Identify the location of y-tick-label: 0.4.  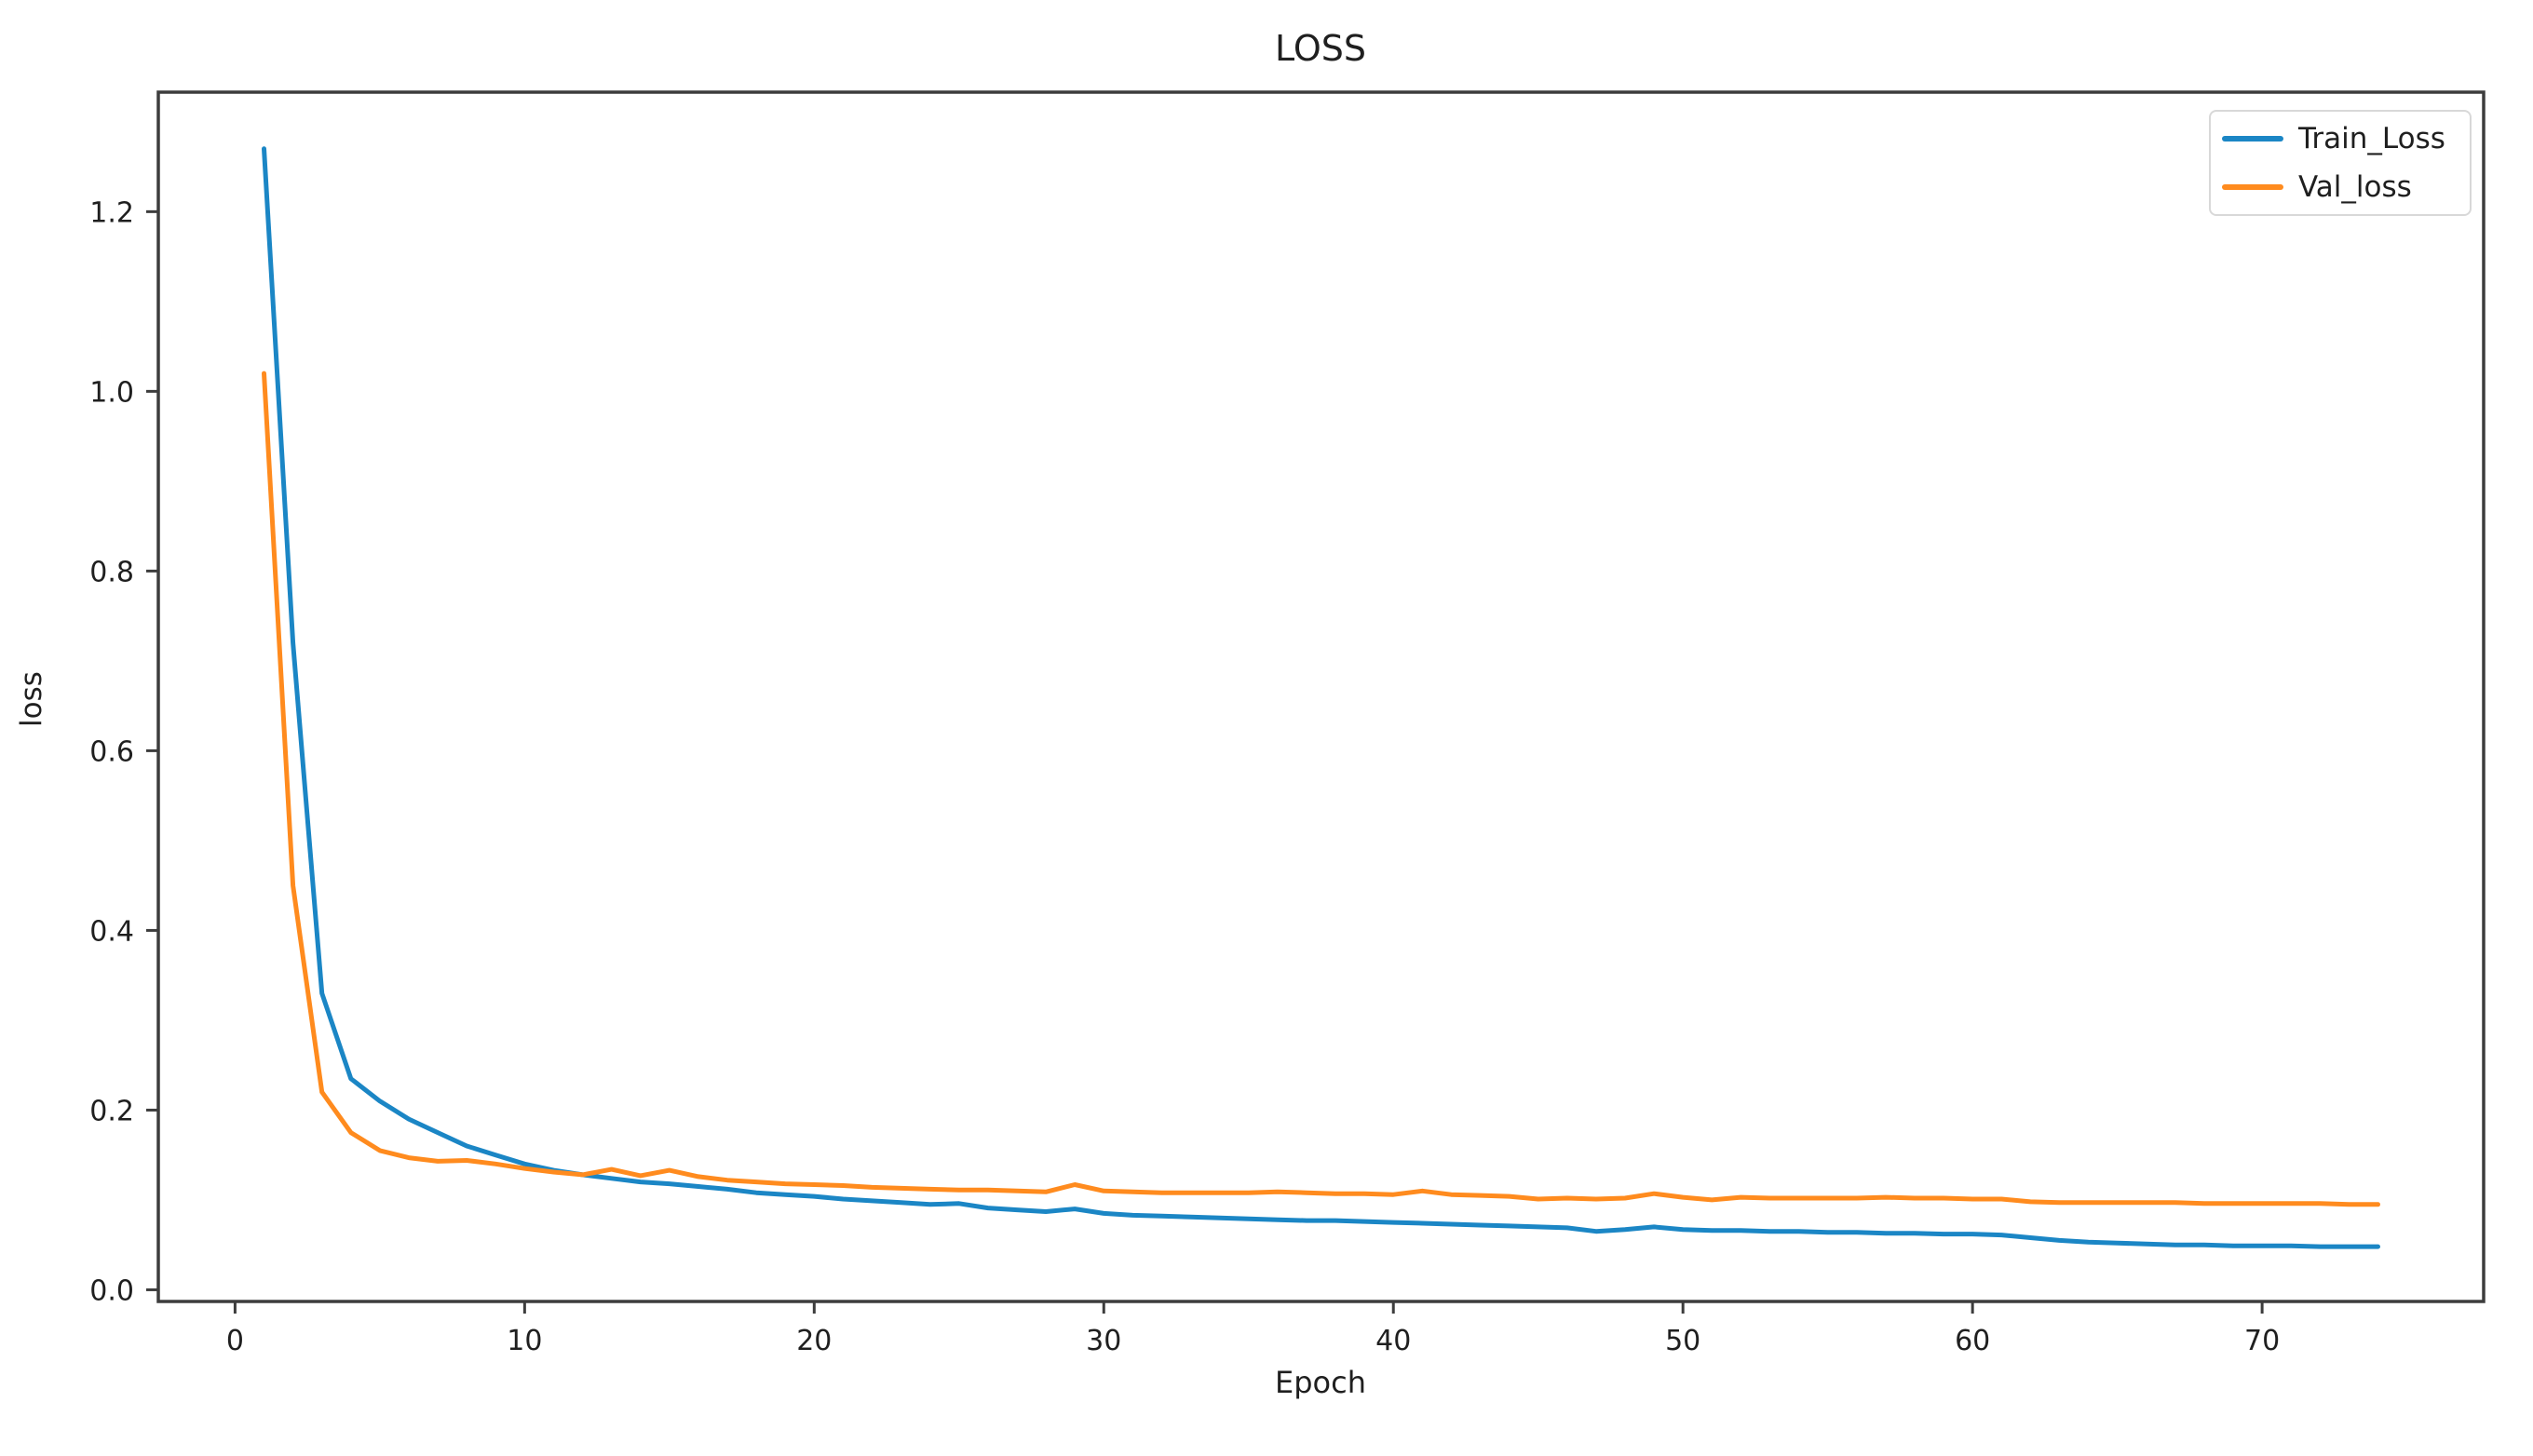
(111, 931).